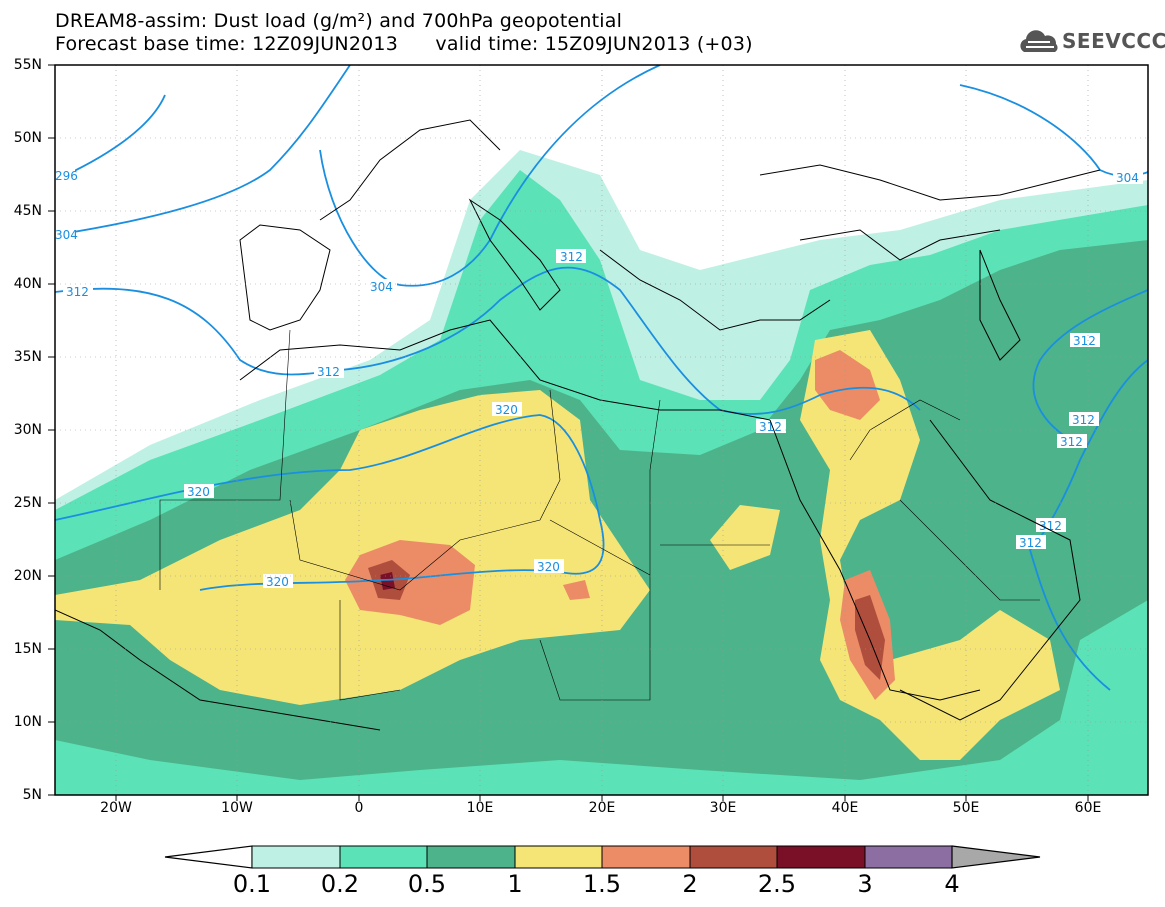 Image resolution: width=1165 pixels, height=907 pixels. What do you see at coordinates (966, 808) in the screenshot?
I see `lon-label: 50E` at bounding box center [966, 808].